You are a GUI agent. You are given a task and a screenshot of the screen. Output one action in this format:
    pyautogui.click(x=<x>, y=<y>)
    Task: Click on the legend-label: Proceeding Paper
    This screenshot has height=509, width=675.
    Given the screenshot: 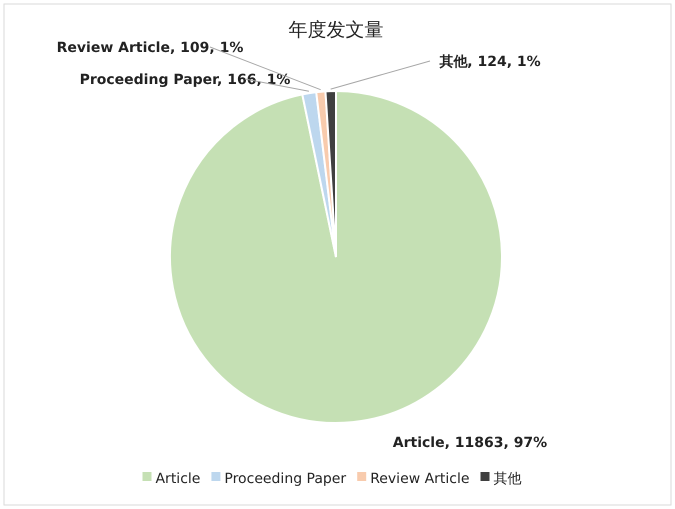 What is the action you would take?
    pyautogui.click(x=285, y=479)
    